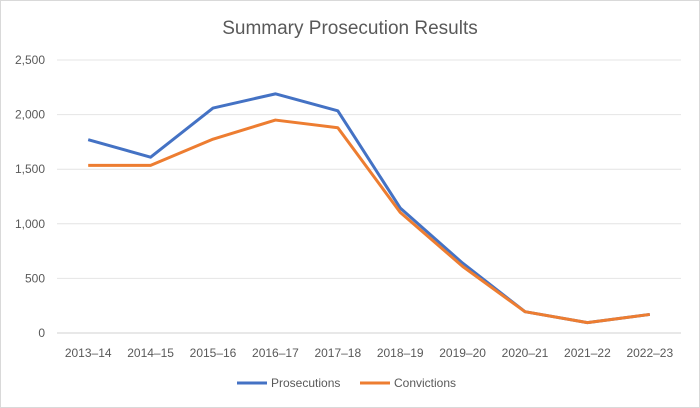 This screenshot has width=700, height=408. I want to click on x-tick-label: 2016–17, so click(275, 353).